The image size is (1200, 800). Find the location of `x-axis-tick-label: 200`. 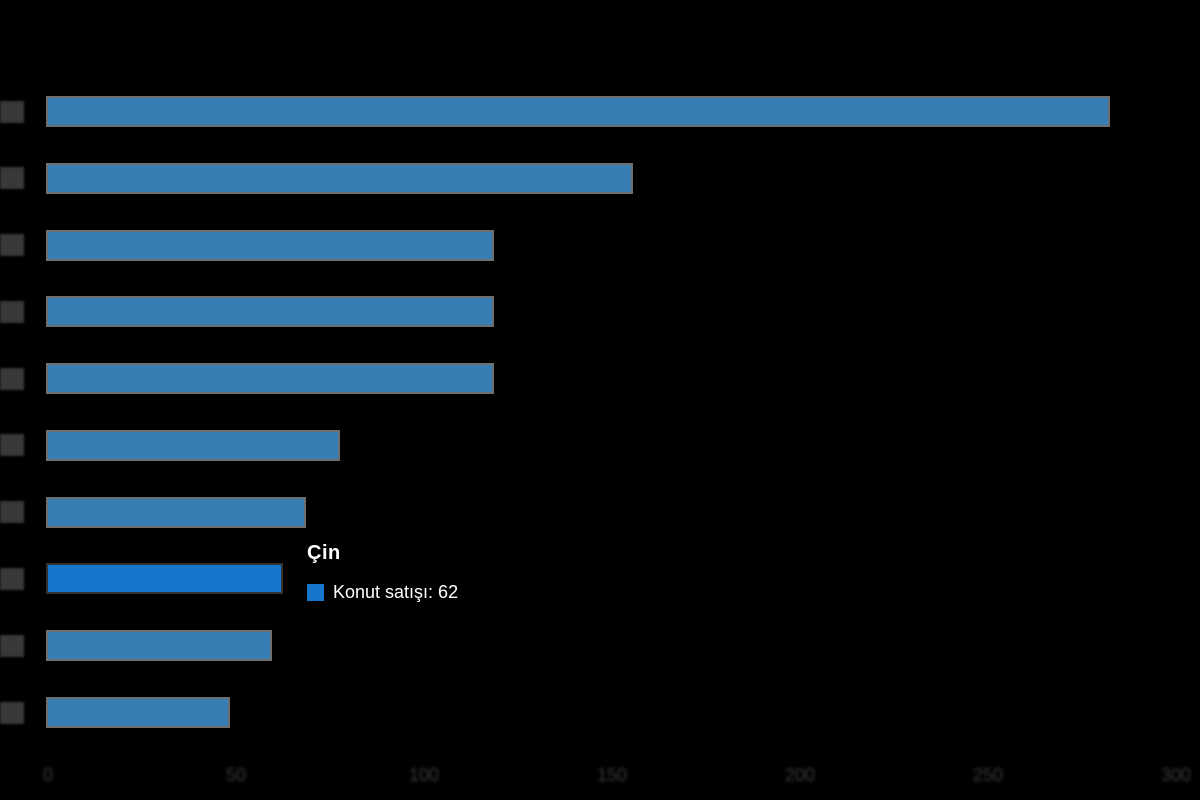

x-axis-tick-label: 200 is located at coordinates (800, 775).